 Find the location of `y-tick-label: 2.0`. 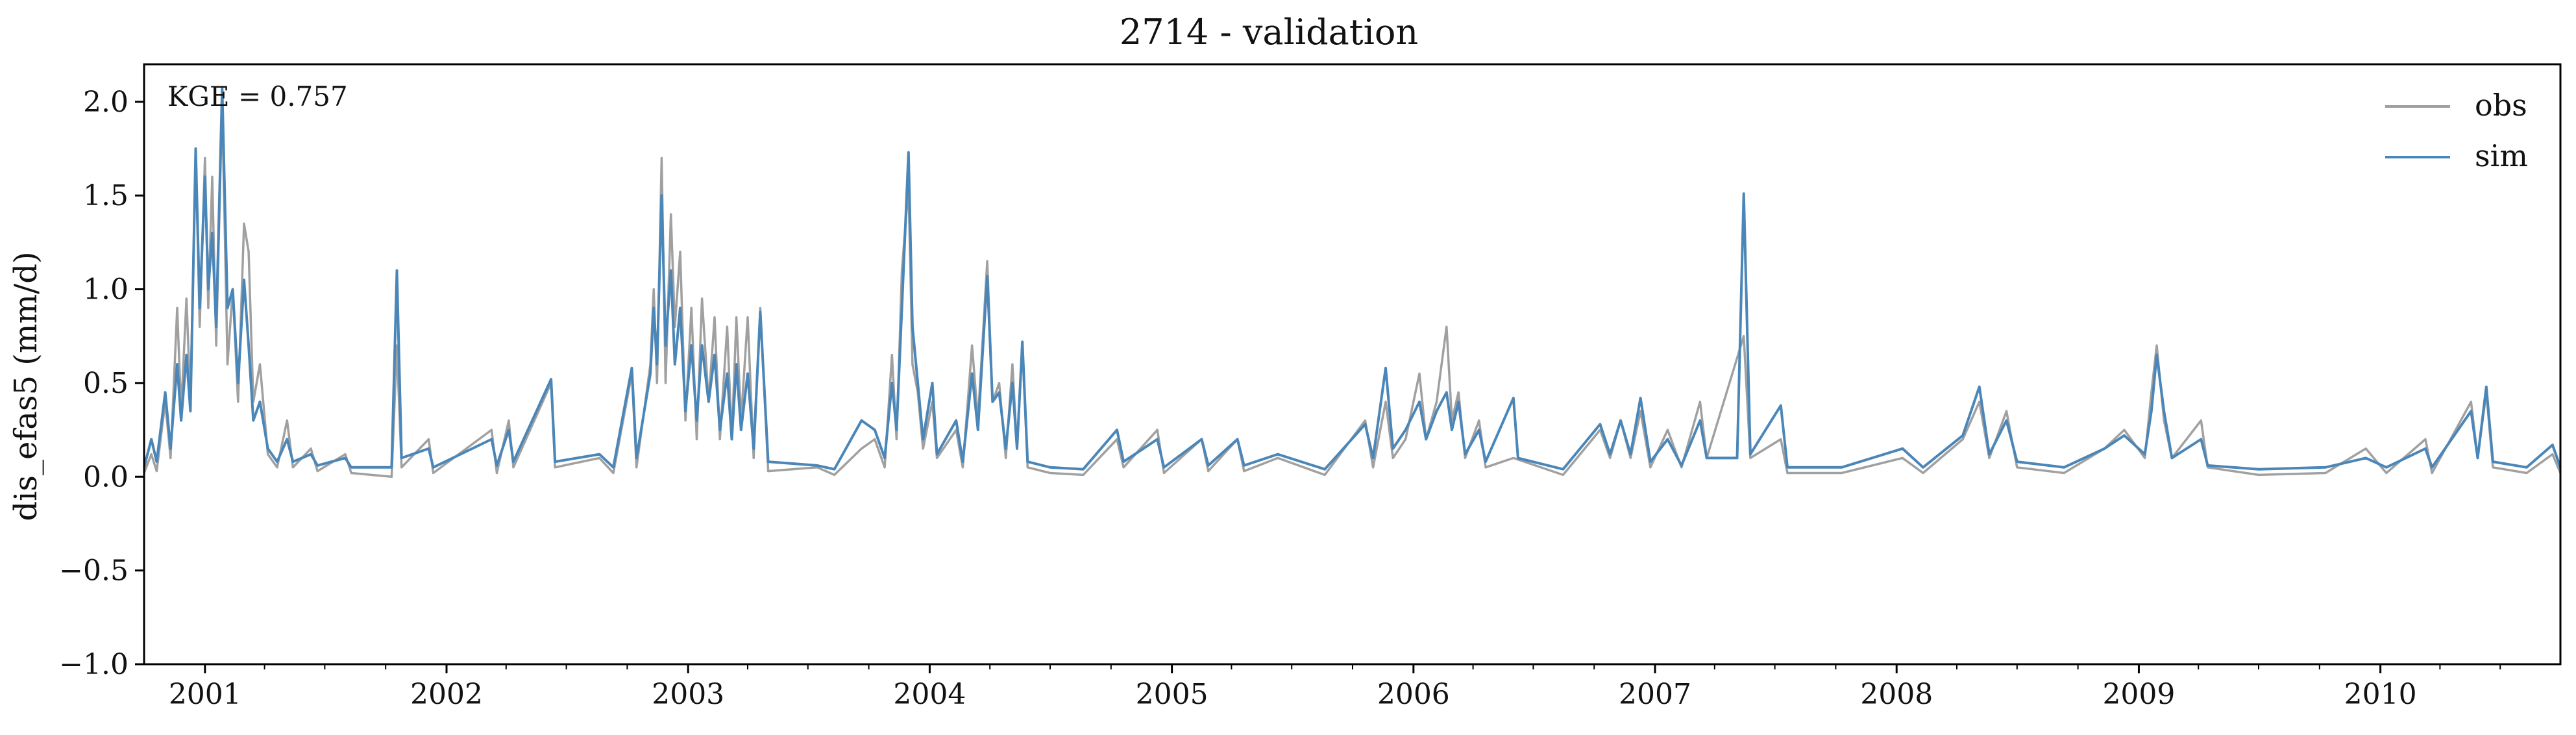

y-tick-label: 2.0 is located at coordinates (106, 102).